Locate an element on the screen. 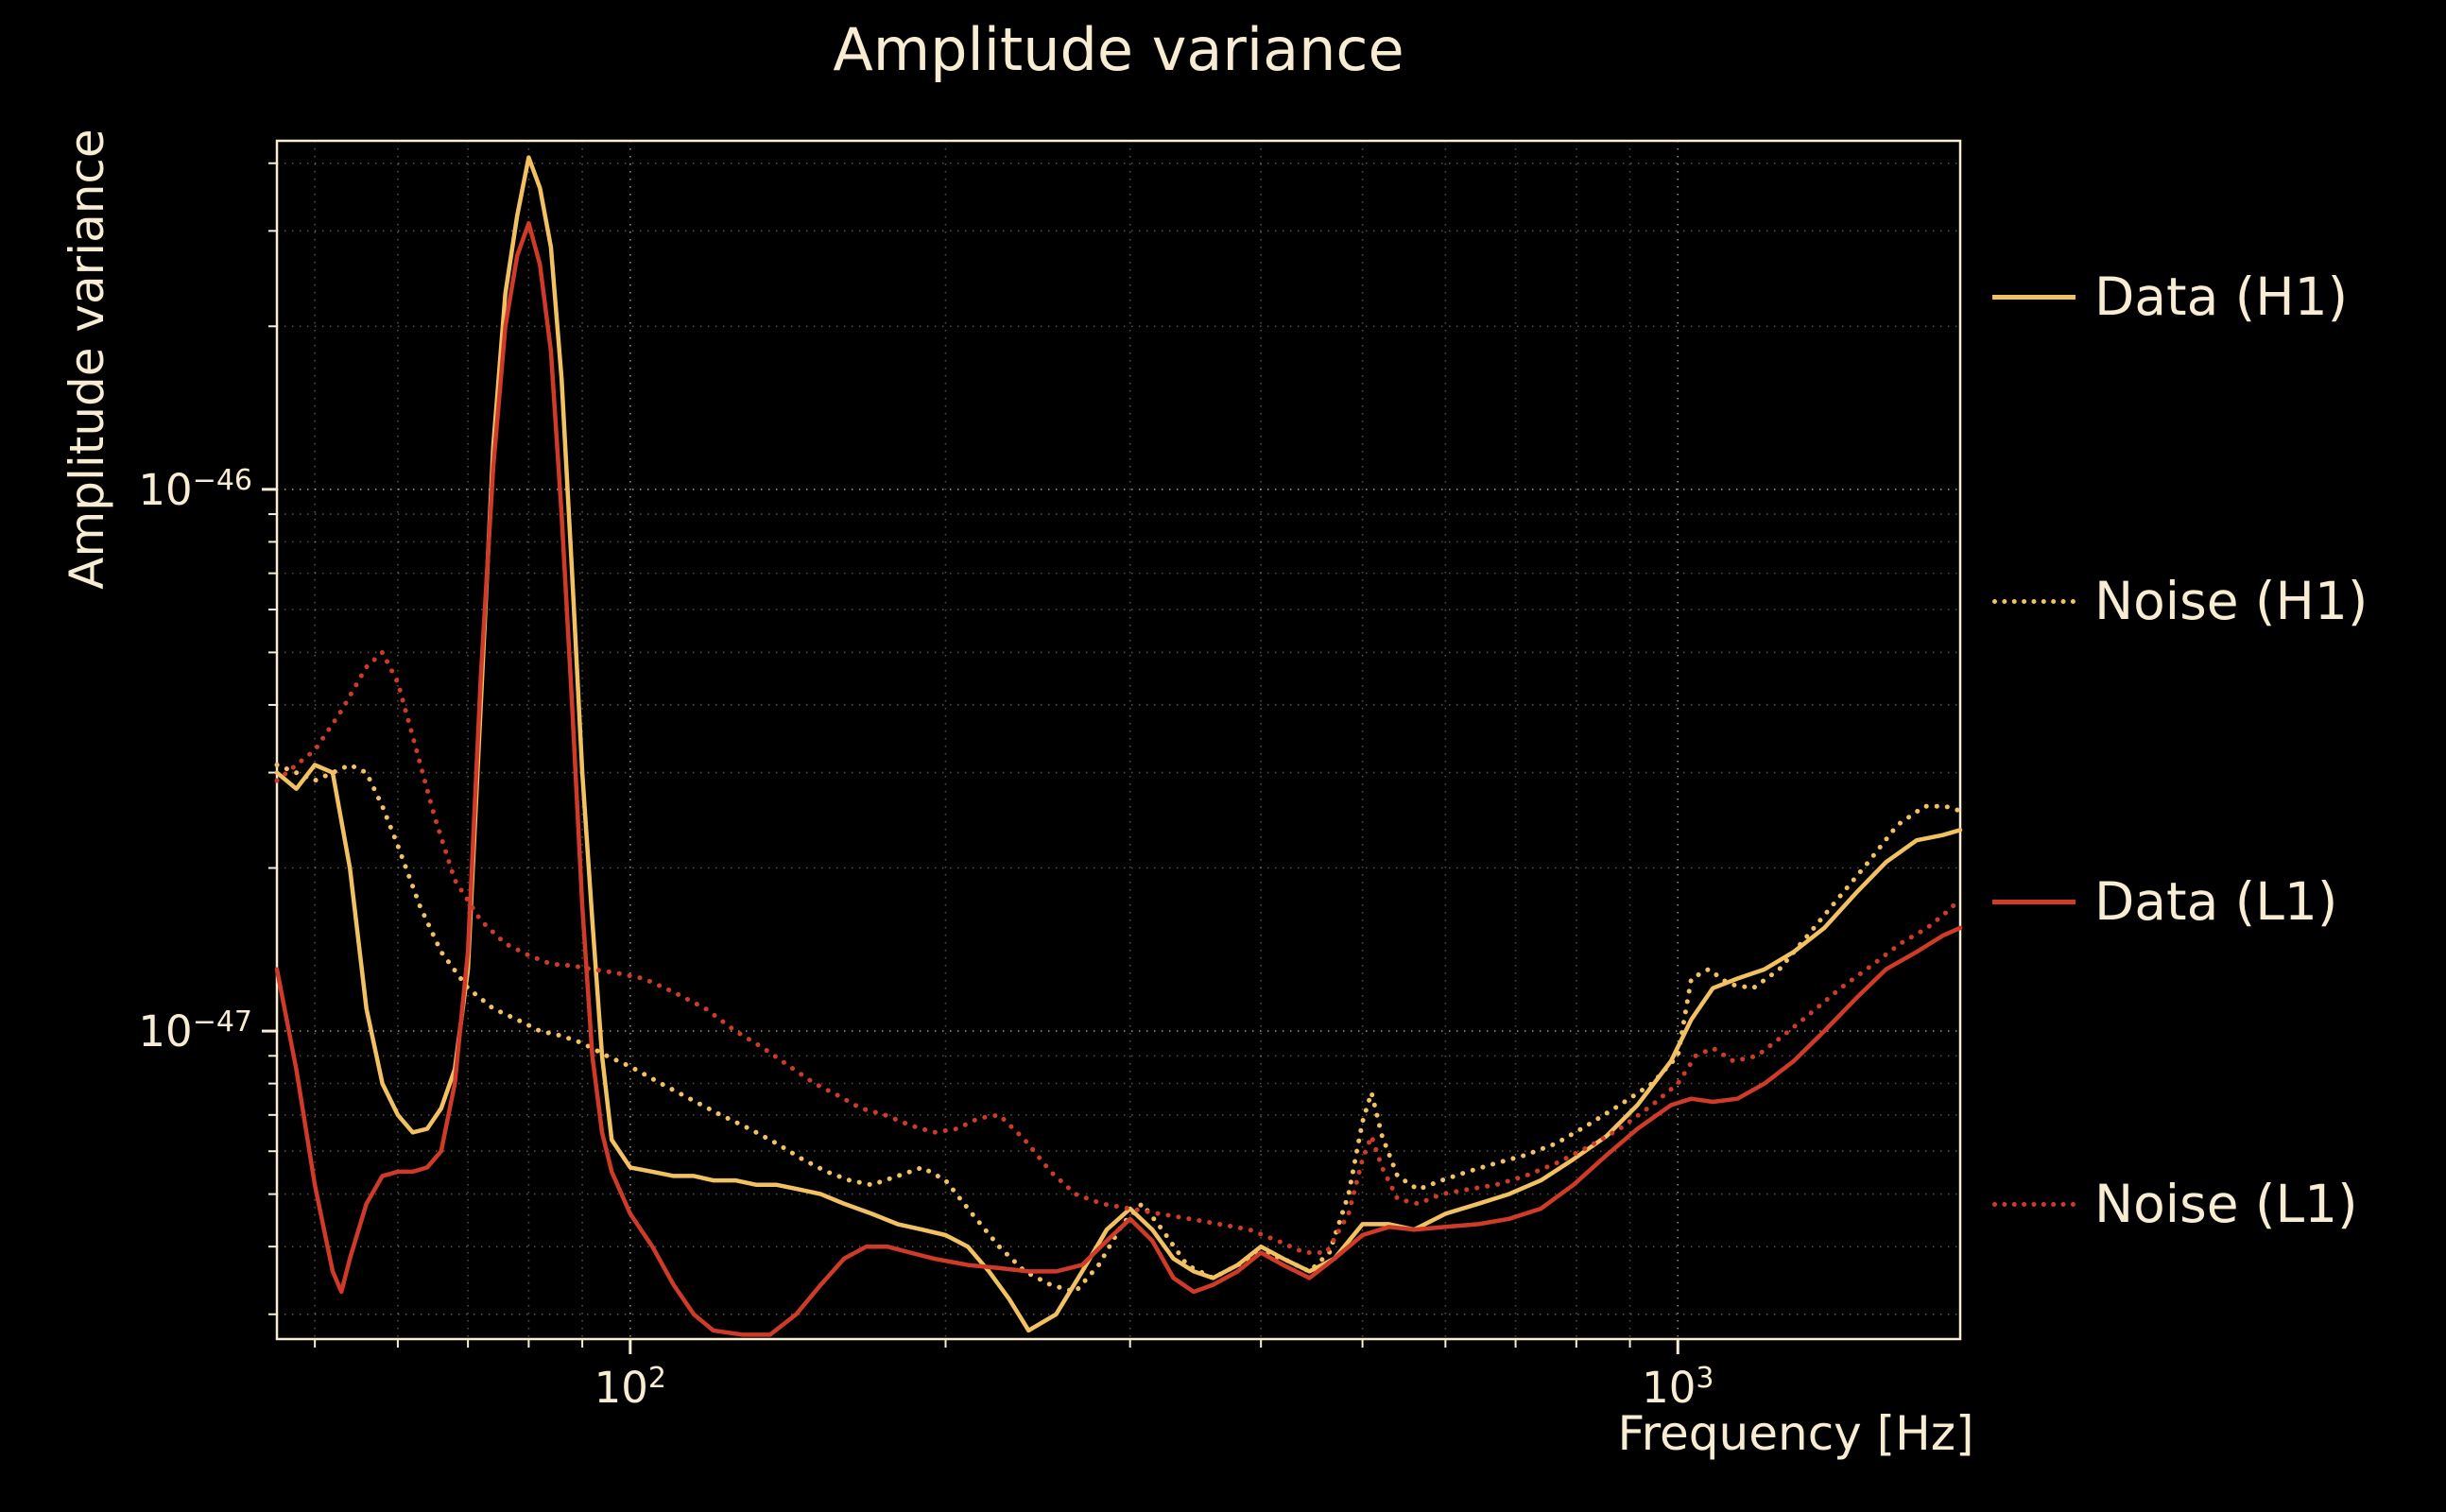 This screenshot has height=1512, width=2446. y-tick-label: 10−47 is located at coordinates (195, 1031).